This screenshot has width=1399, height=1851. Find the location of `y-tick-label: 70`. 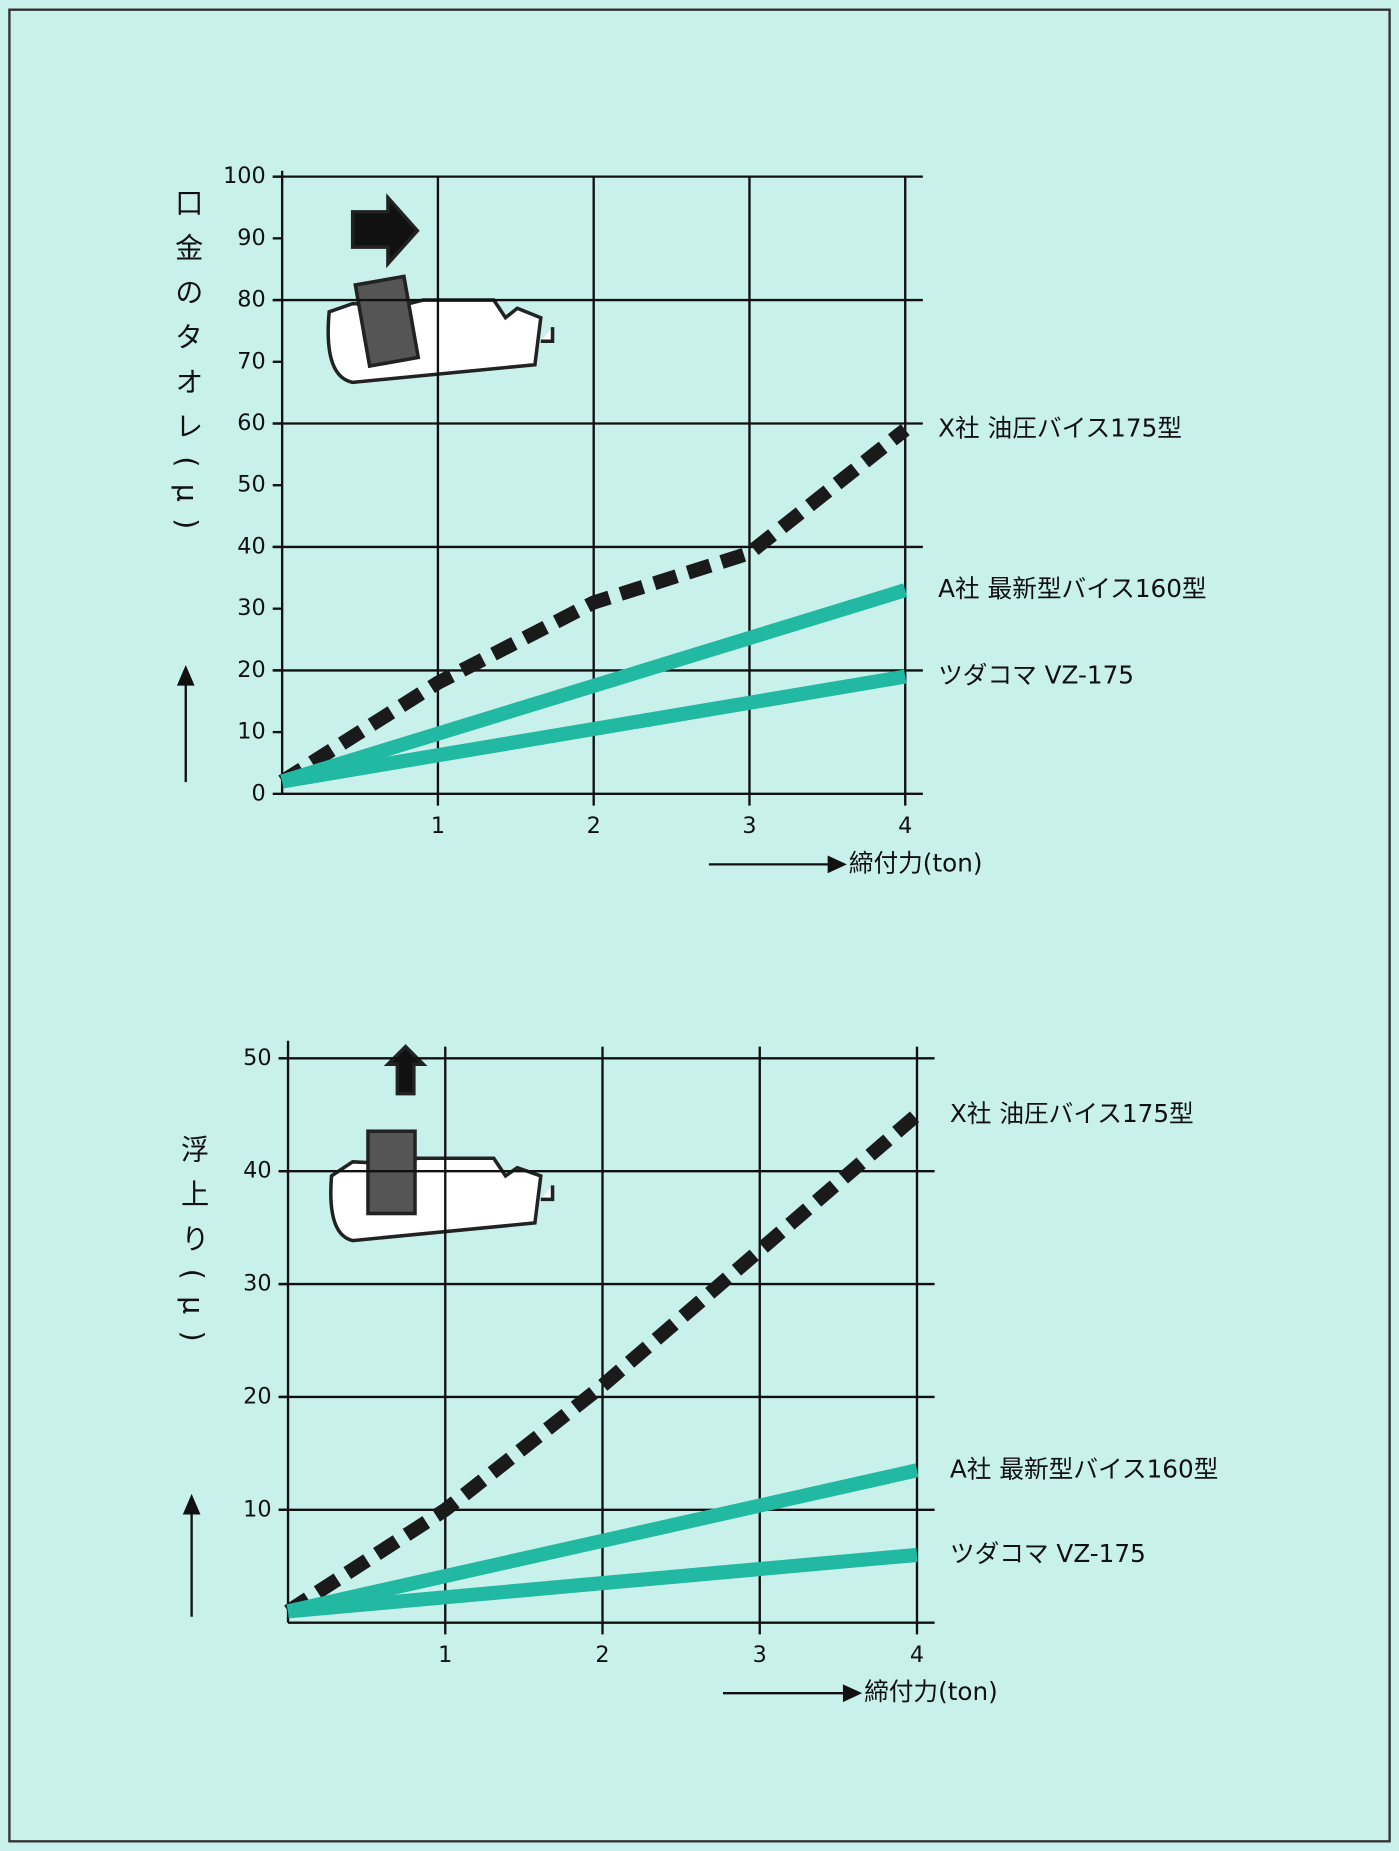

y-tick-label: 70 is located at coordinates (251, 361).